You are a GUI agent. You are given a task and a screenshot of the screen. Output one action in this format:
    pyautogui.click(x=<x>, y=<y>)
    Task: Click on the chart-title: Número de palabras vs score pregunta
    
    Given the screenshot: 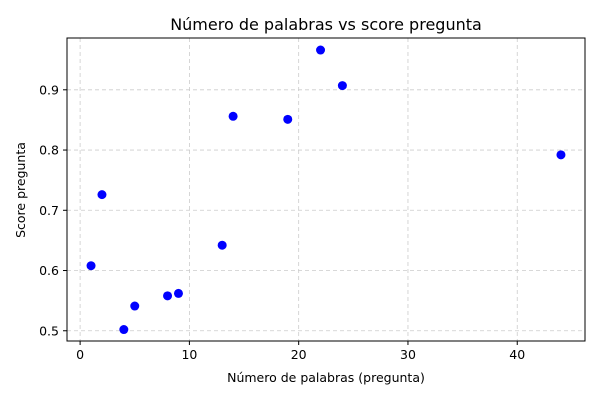 What is the action you would take?
    pyautogui.click(x=326, y=24)
    